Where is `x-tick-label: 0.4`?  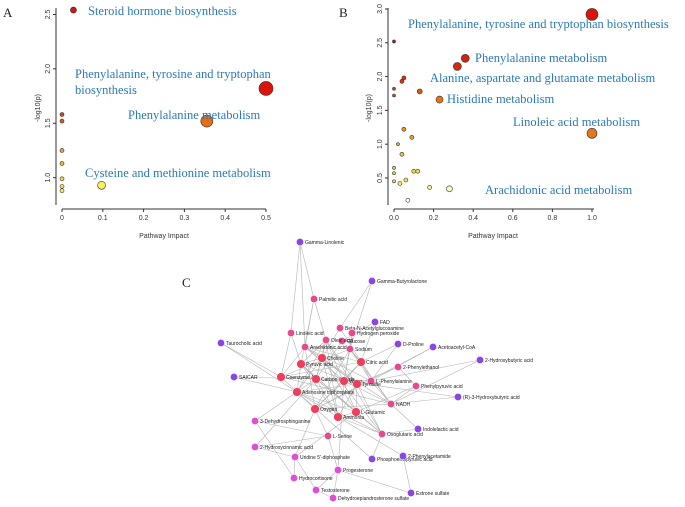 x-tick-label: 0.4 is located at coordinates (473, 218).